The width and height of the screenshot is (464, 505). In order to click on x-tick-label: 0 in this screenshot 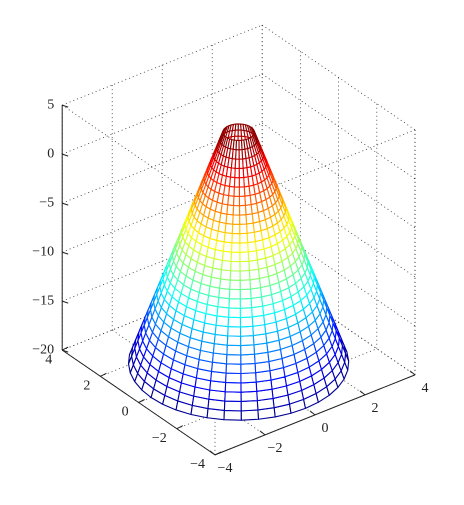, I will do `click(325, 428)`.